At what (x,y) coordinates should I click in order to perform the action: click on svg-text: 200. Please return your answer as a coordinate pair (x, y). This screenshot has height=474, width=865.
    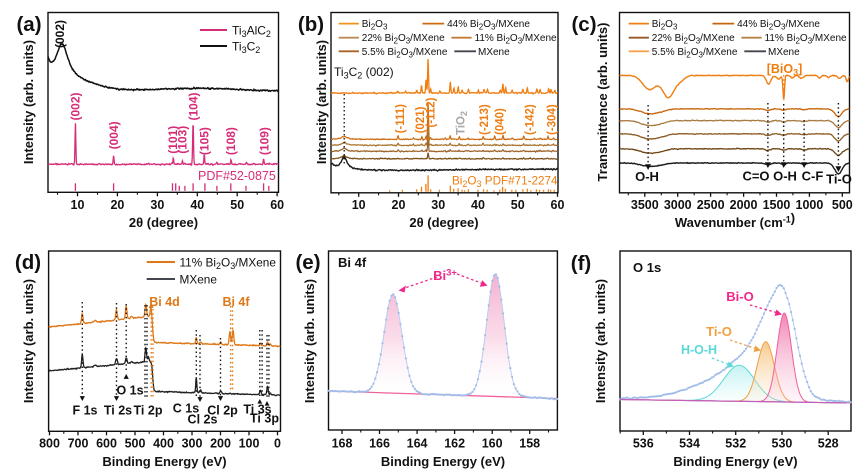
    Looking at the image, I should click on (220, 444).